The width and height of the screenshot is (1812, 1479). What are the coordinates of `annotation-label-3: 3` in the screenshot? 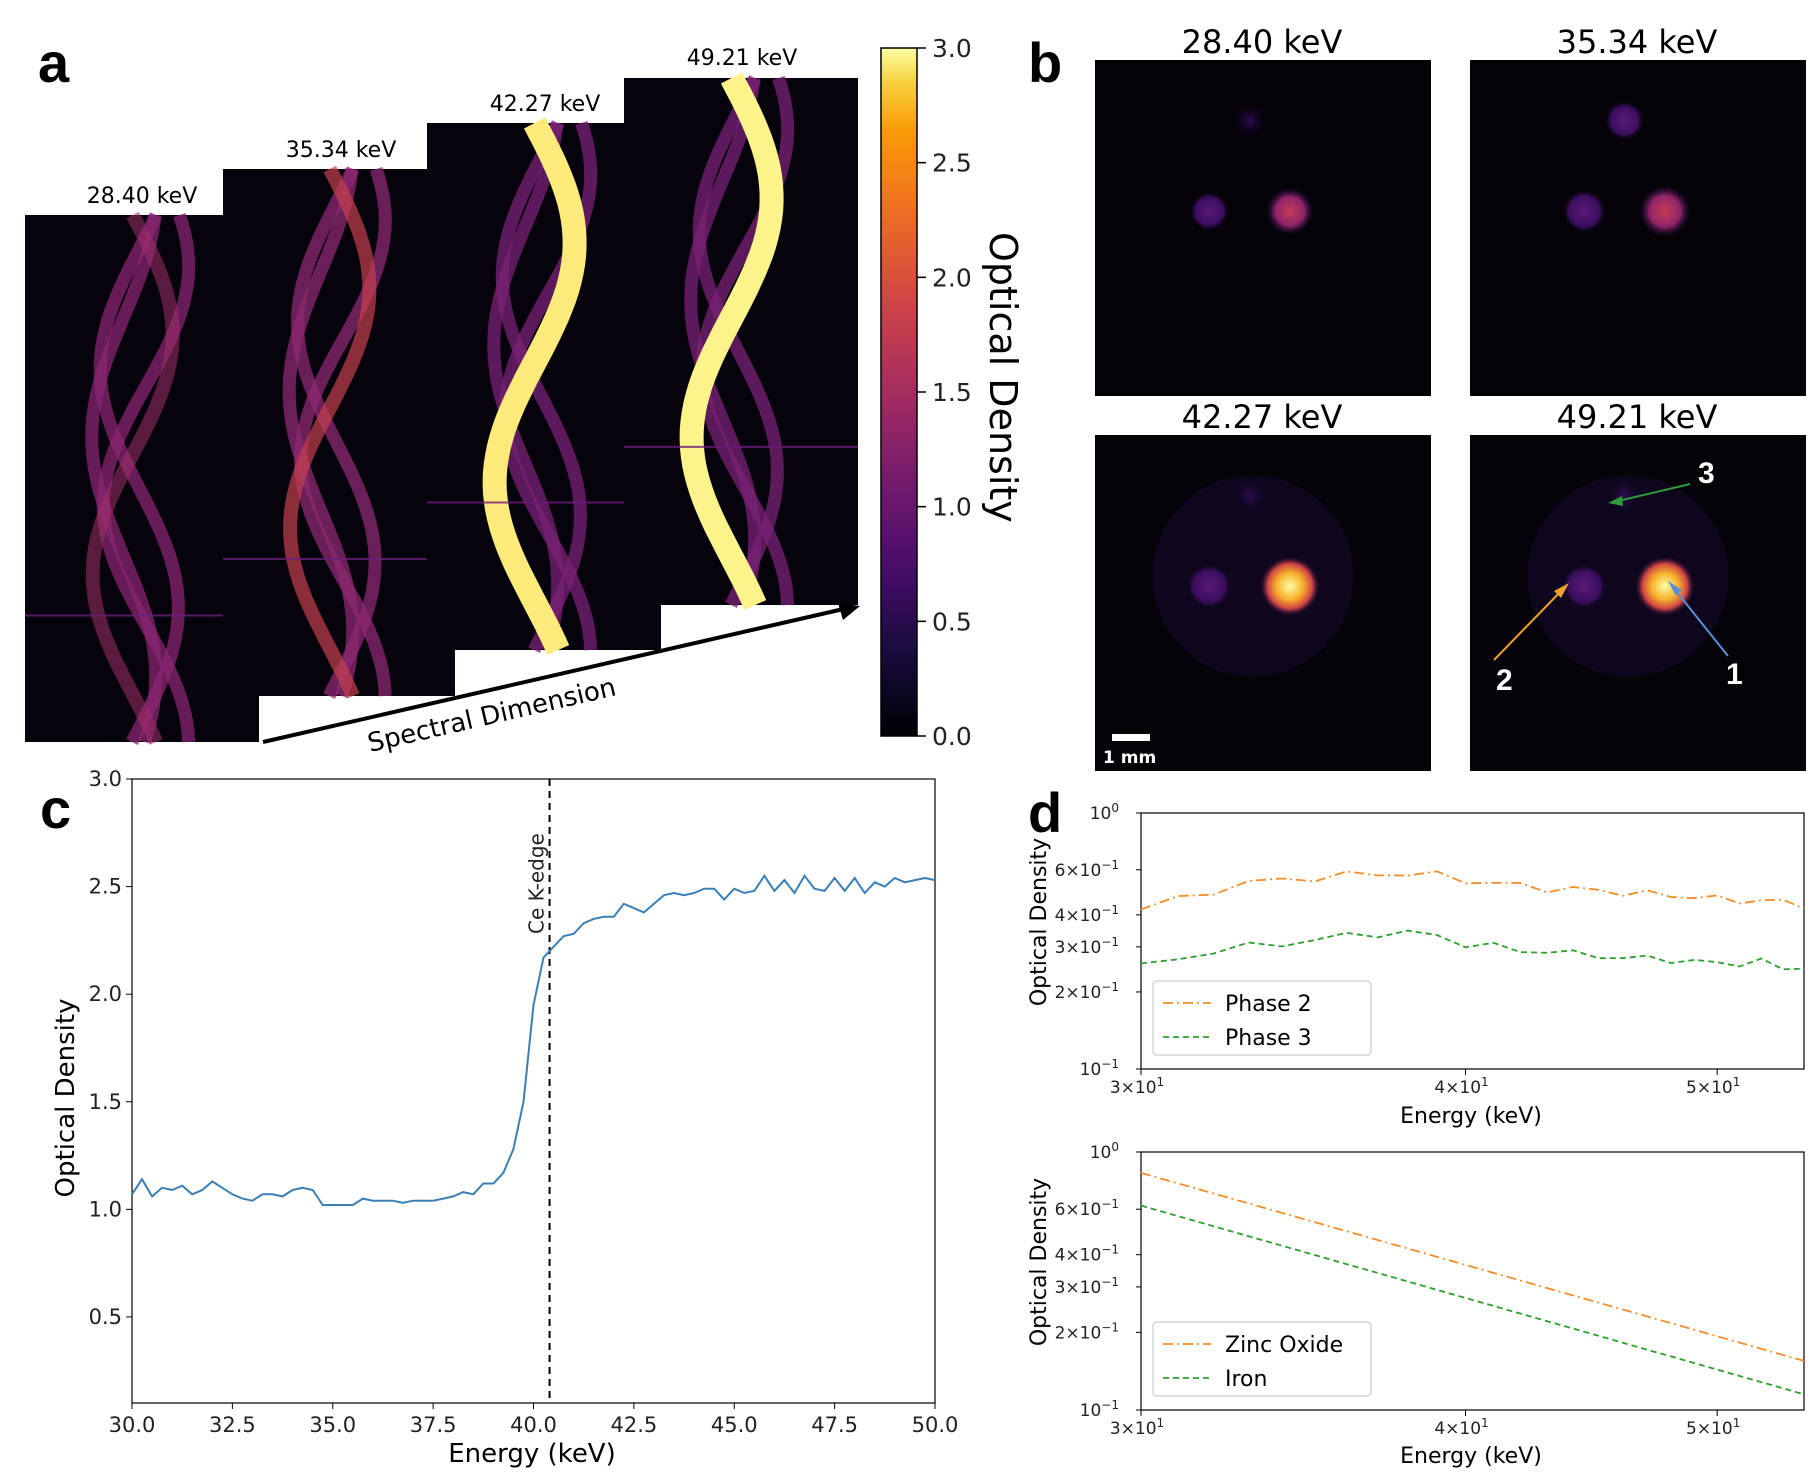 It's located at (1706, 473).